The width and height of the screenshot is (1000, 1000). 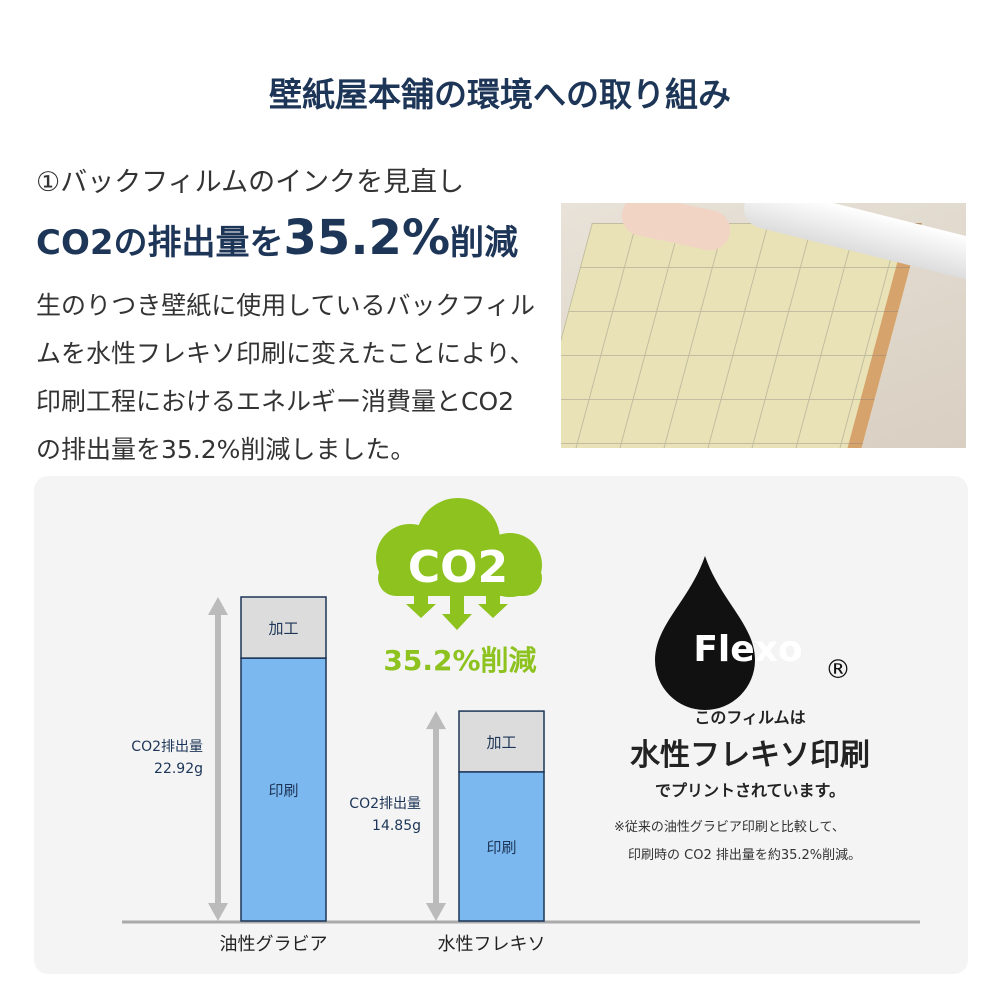 I want to click on cloud-reduction-label: 35.2%削減, so click(x=459, y=660).